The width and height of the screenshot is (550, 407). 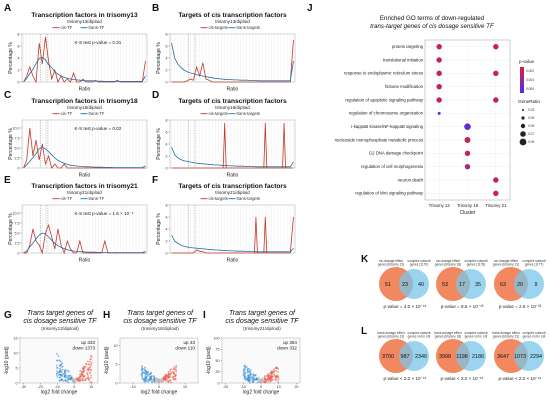 I want to click on venn-overlap-count: 23, so click(x=405, y=285).